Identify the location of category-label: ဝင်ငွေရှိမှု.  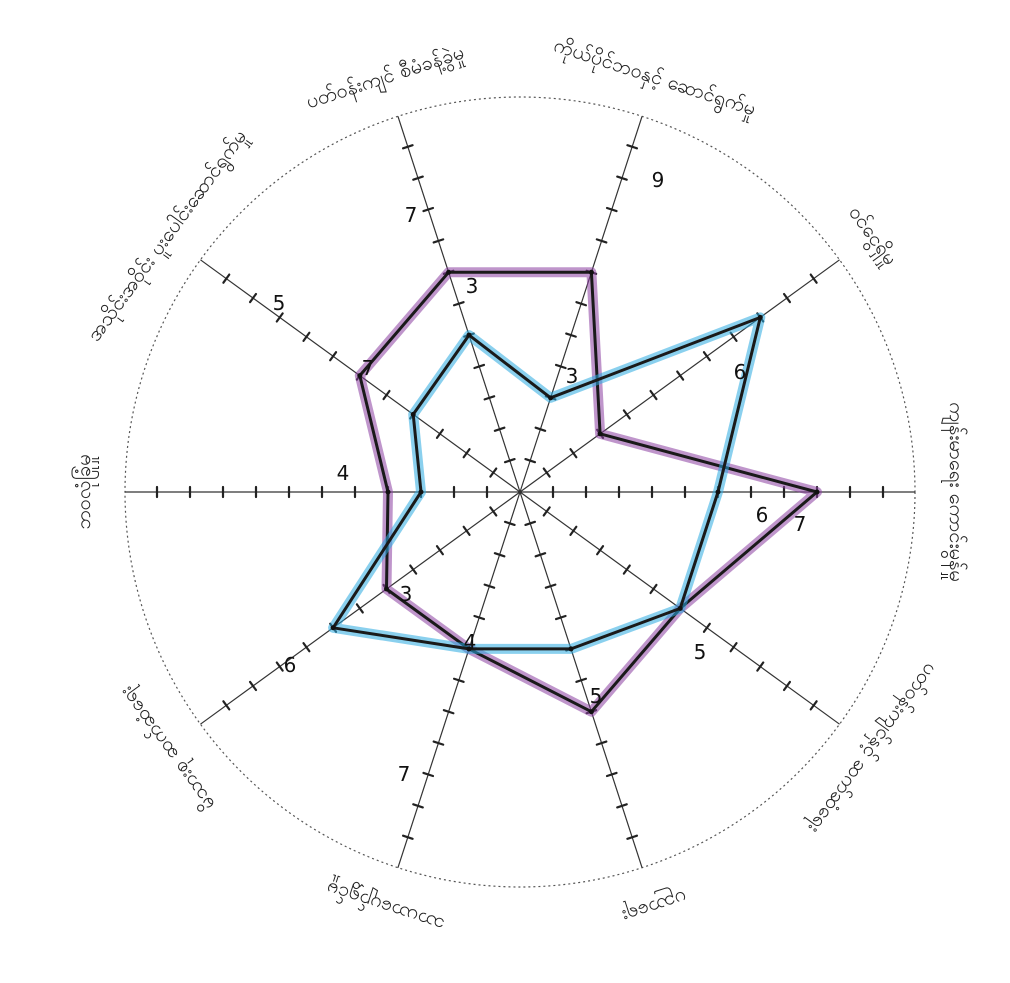
(872, 236).